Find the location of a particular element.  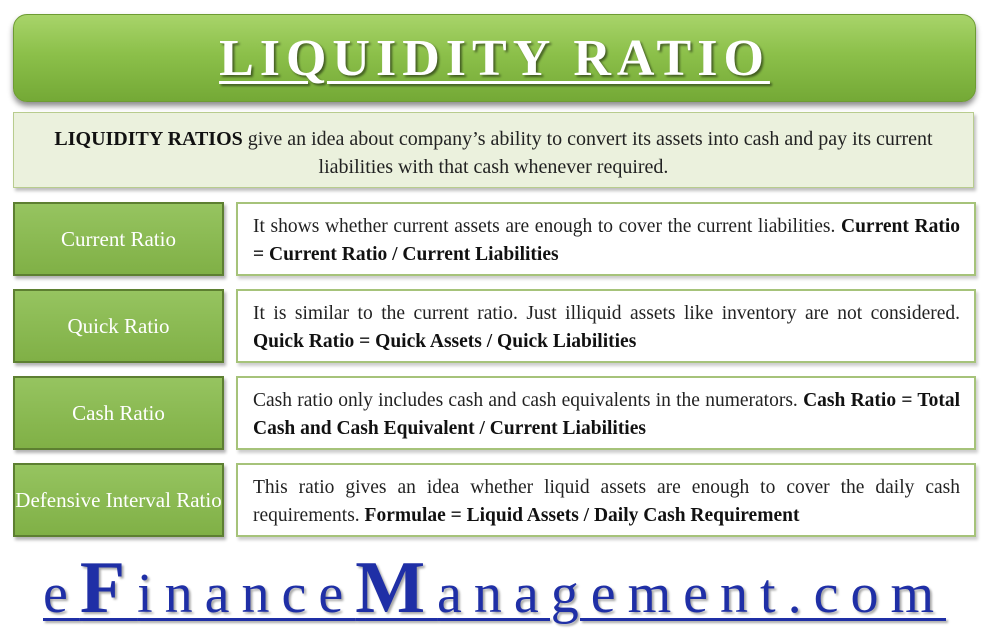

watermark-part: F is located at coordinates (108, 588).